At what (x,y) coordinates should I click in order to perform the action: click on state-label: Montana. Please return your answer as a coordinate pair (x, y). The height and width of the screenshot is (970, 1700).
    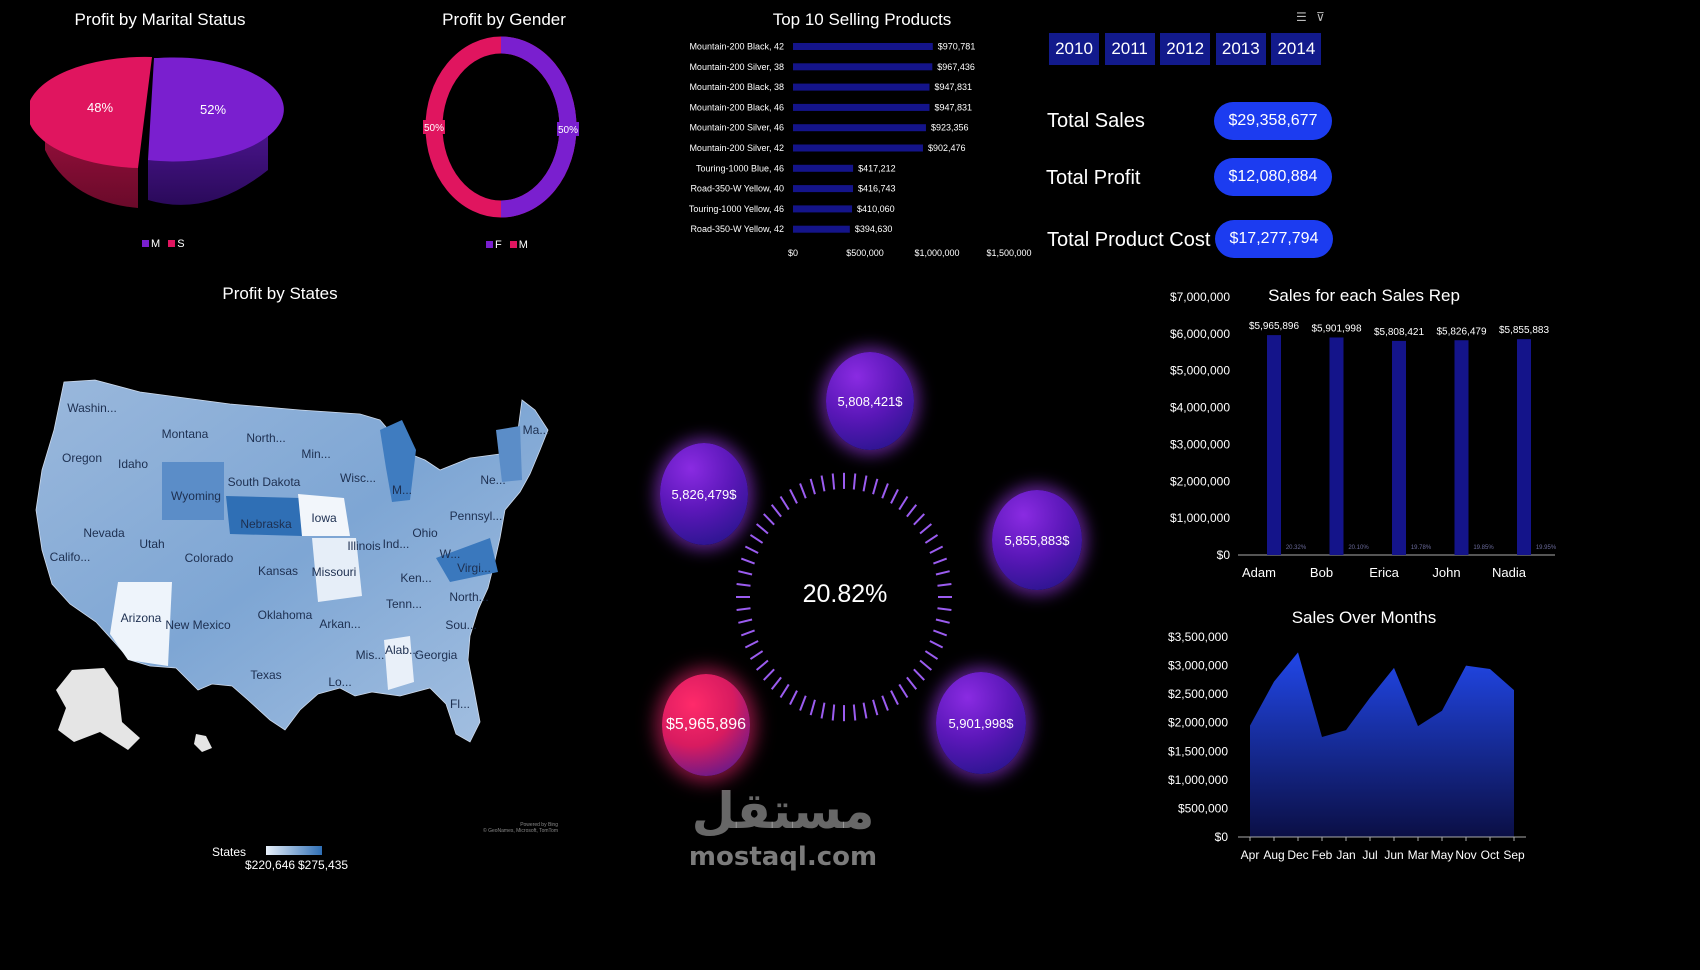
    Looking at the image, I should click on (185, 434).